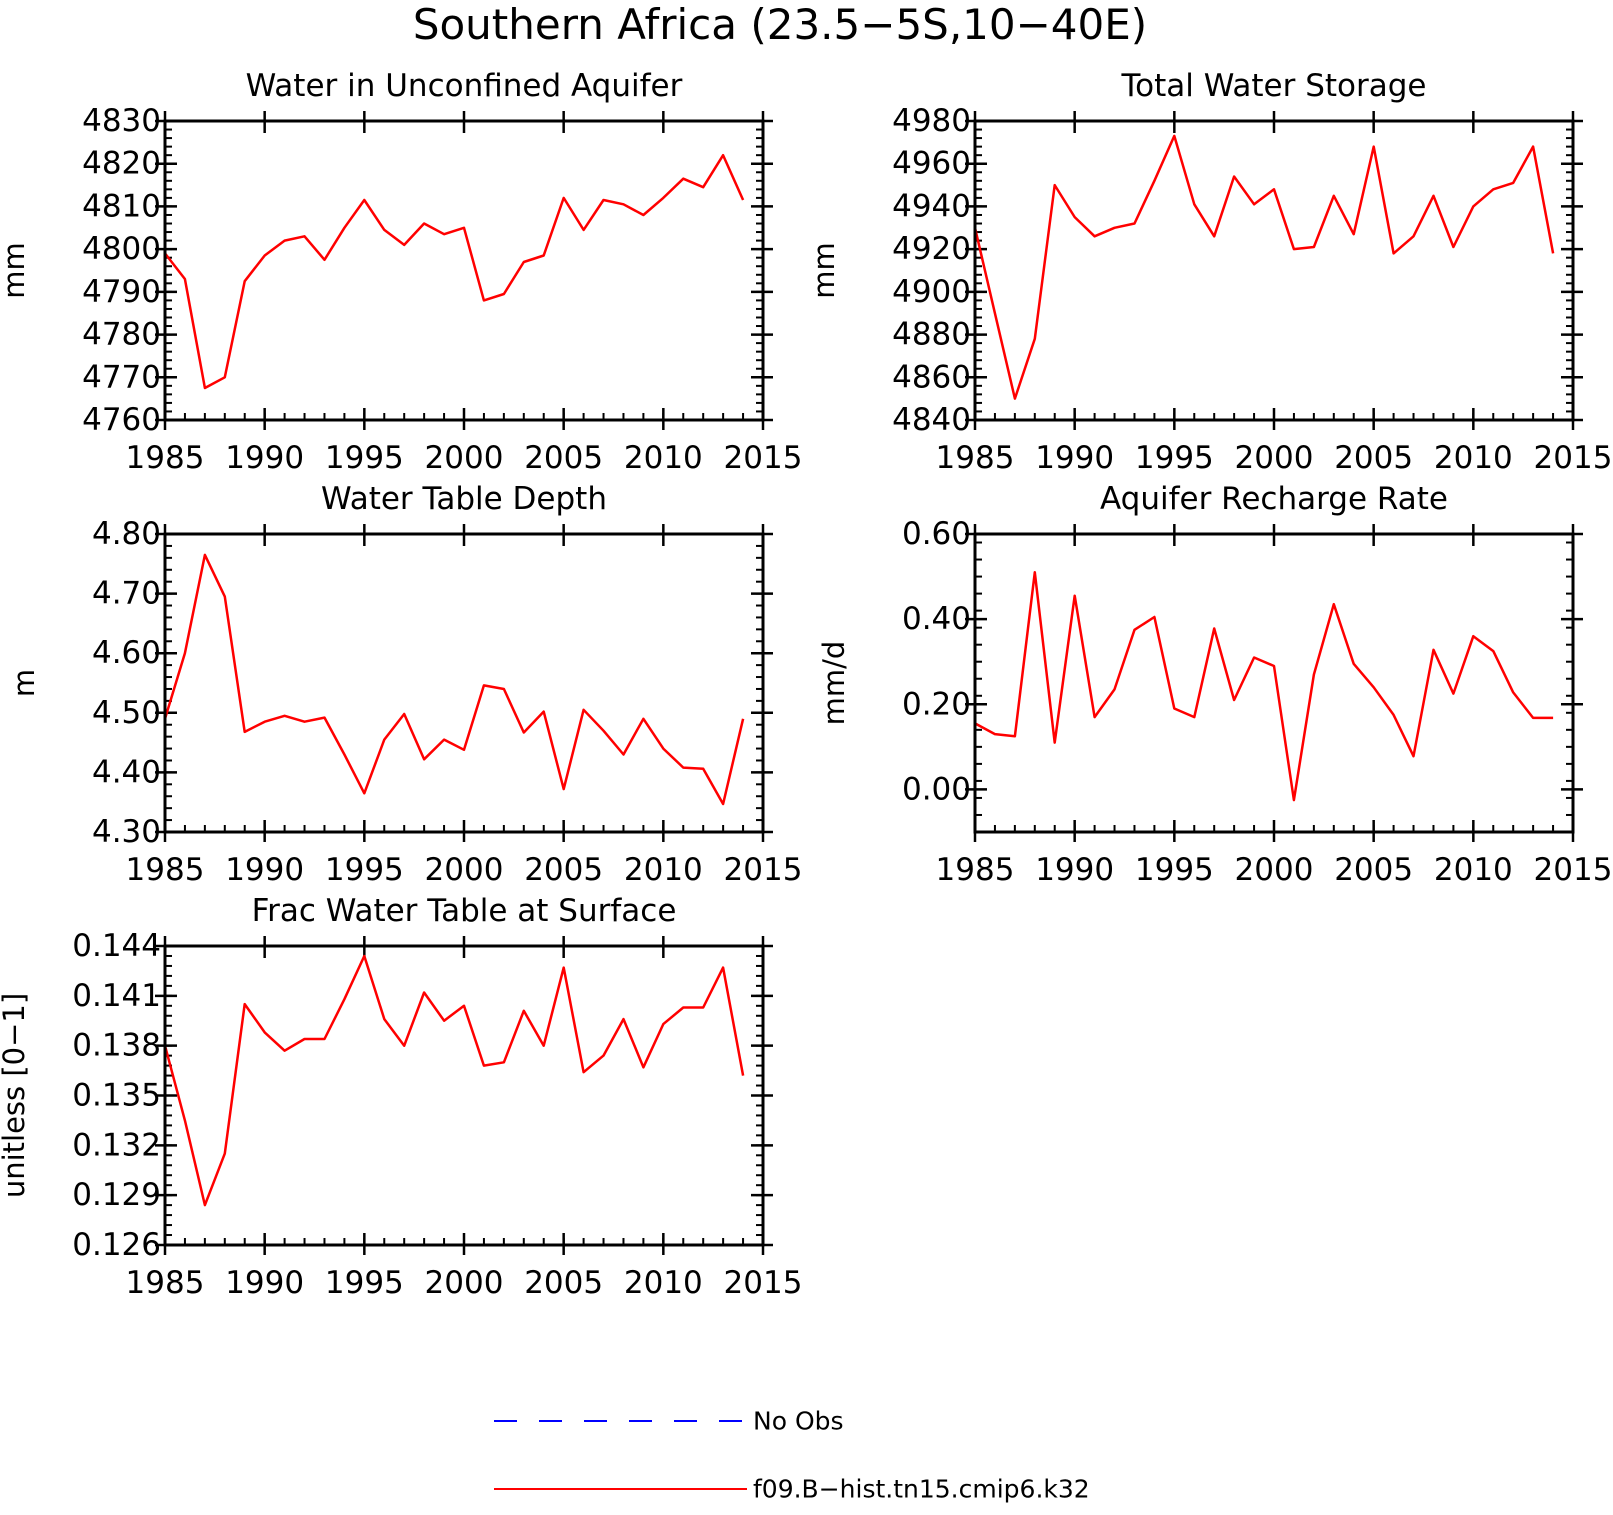 The width and height of the screenshot is (1613, 1515). I want to click on y-tick-label: 0.00, so click(936, 789).